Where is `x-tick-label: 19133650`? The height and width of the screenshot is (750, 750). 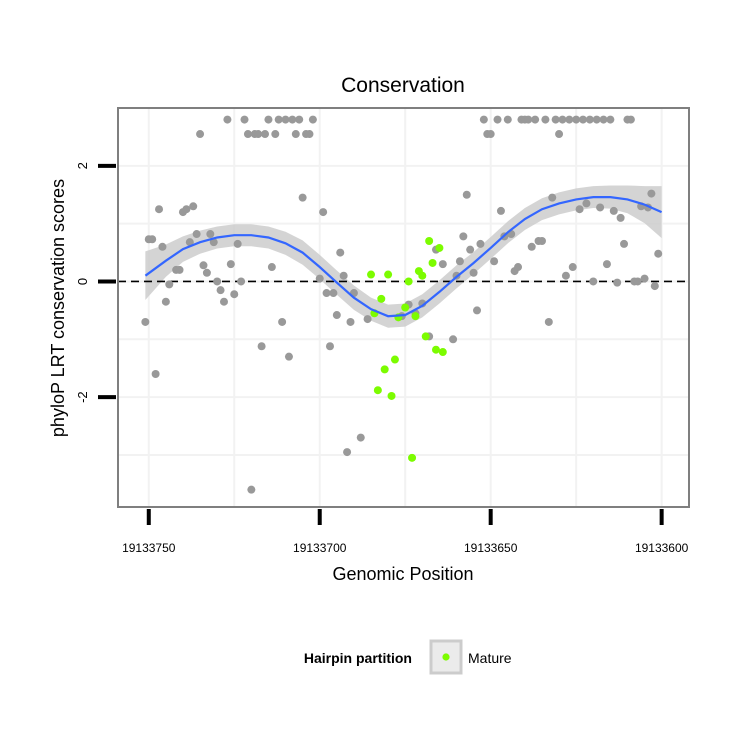
x-tick-label: 19133650 is located at coordinates (491, 548).